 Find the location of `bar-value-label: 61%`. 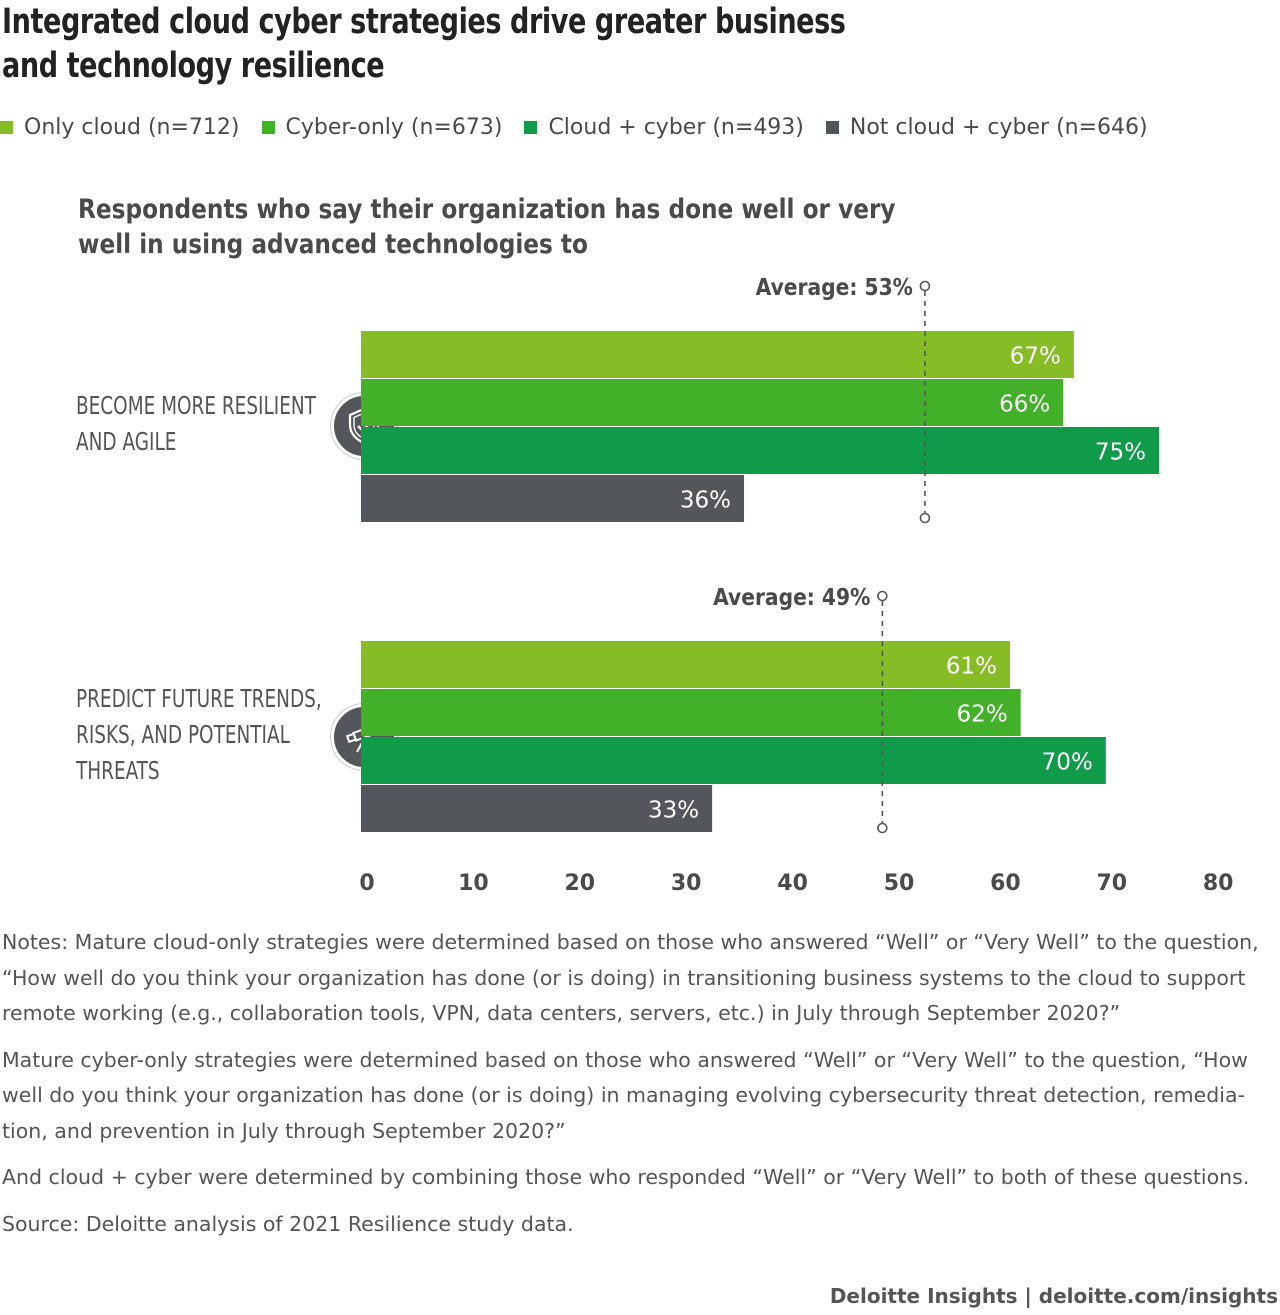

bar-value-label: 61% is located at coordinates (971, 667).